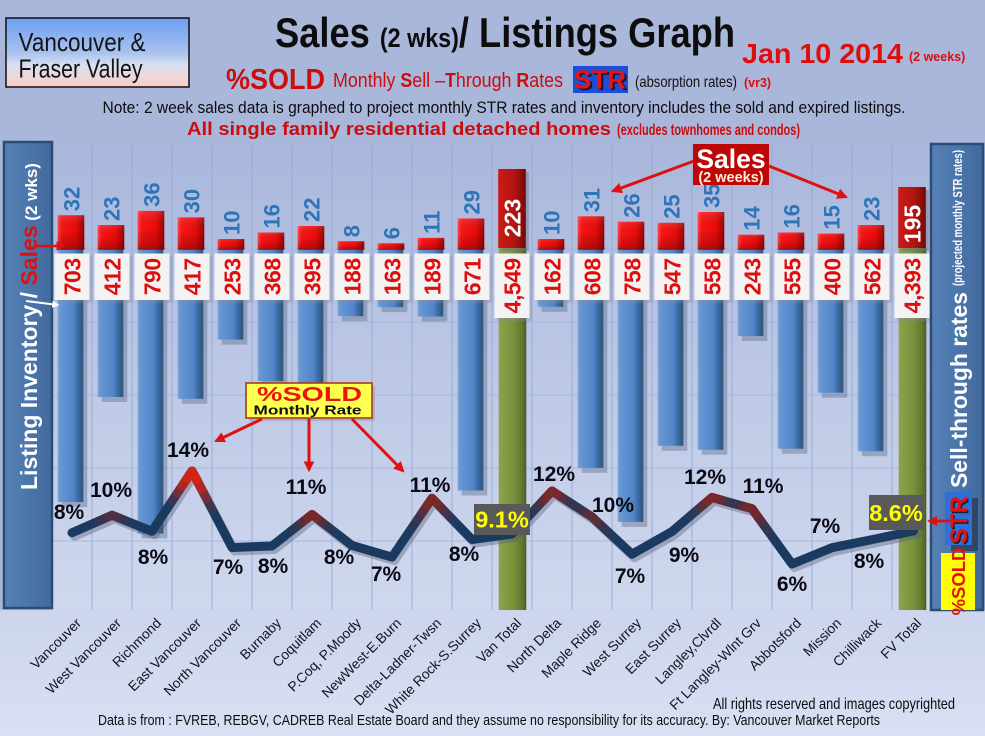 This screenshot has width=985, height=736. I want to click on svg-text: 243, so click(752, 276).